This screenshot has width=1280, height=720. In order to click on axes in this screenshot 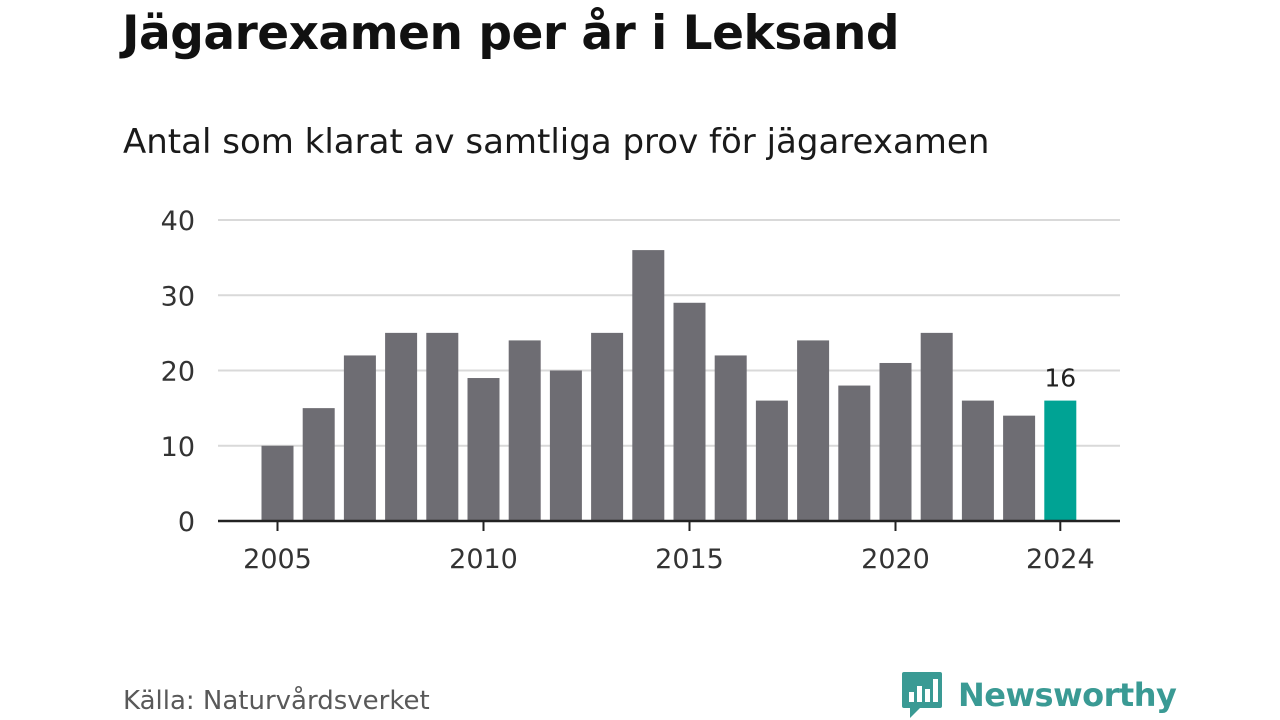, I will do `click(669, 525)`.